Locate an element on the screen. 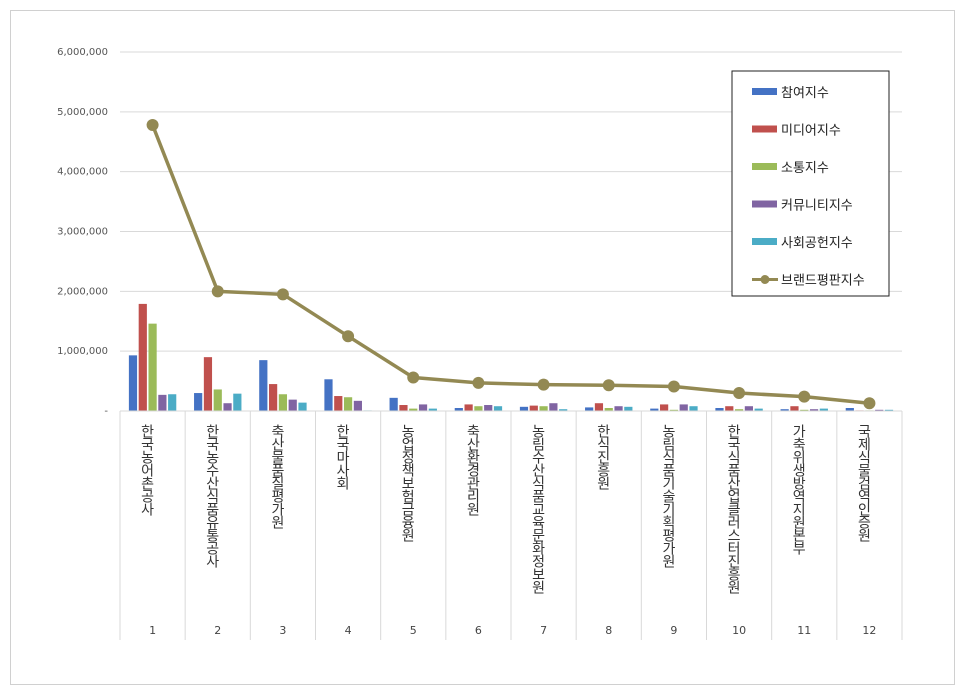 The width and height of the screenshot is (966, 695). category-label: 가축위생방역지원본부 is located at coordinates (798, 489).